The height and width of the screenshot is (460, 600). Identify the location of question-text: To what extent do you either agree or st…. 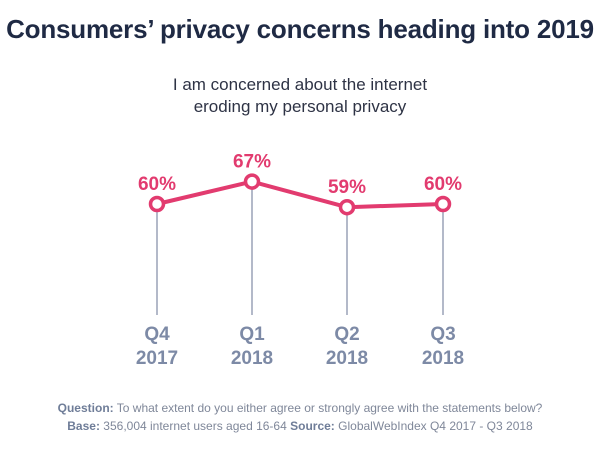
(329, 408).